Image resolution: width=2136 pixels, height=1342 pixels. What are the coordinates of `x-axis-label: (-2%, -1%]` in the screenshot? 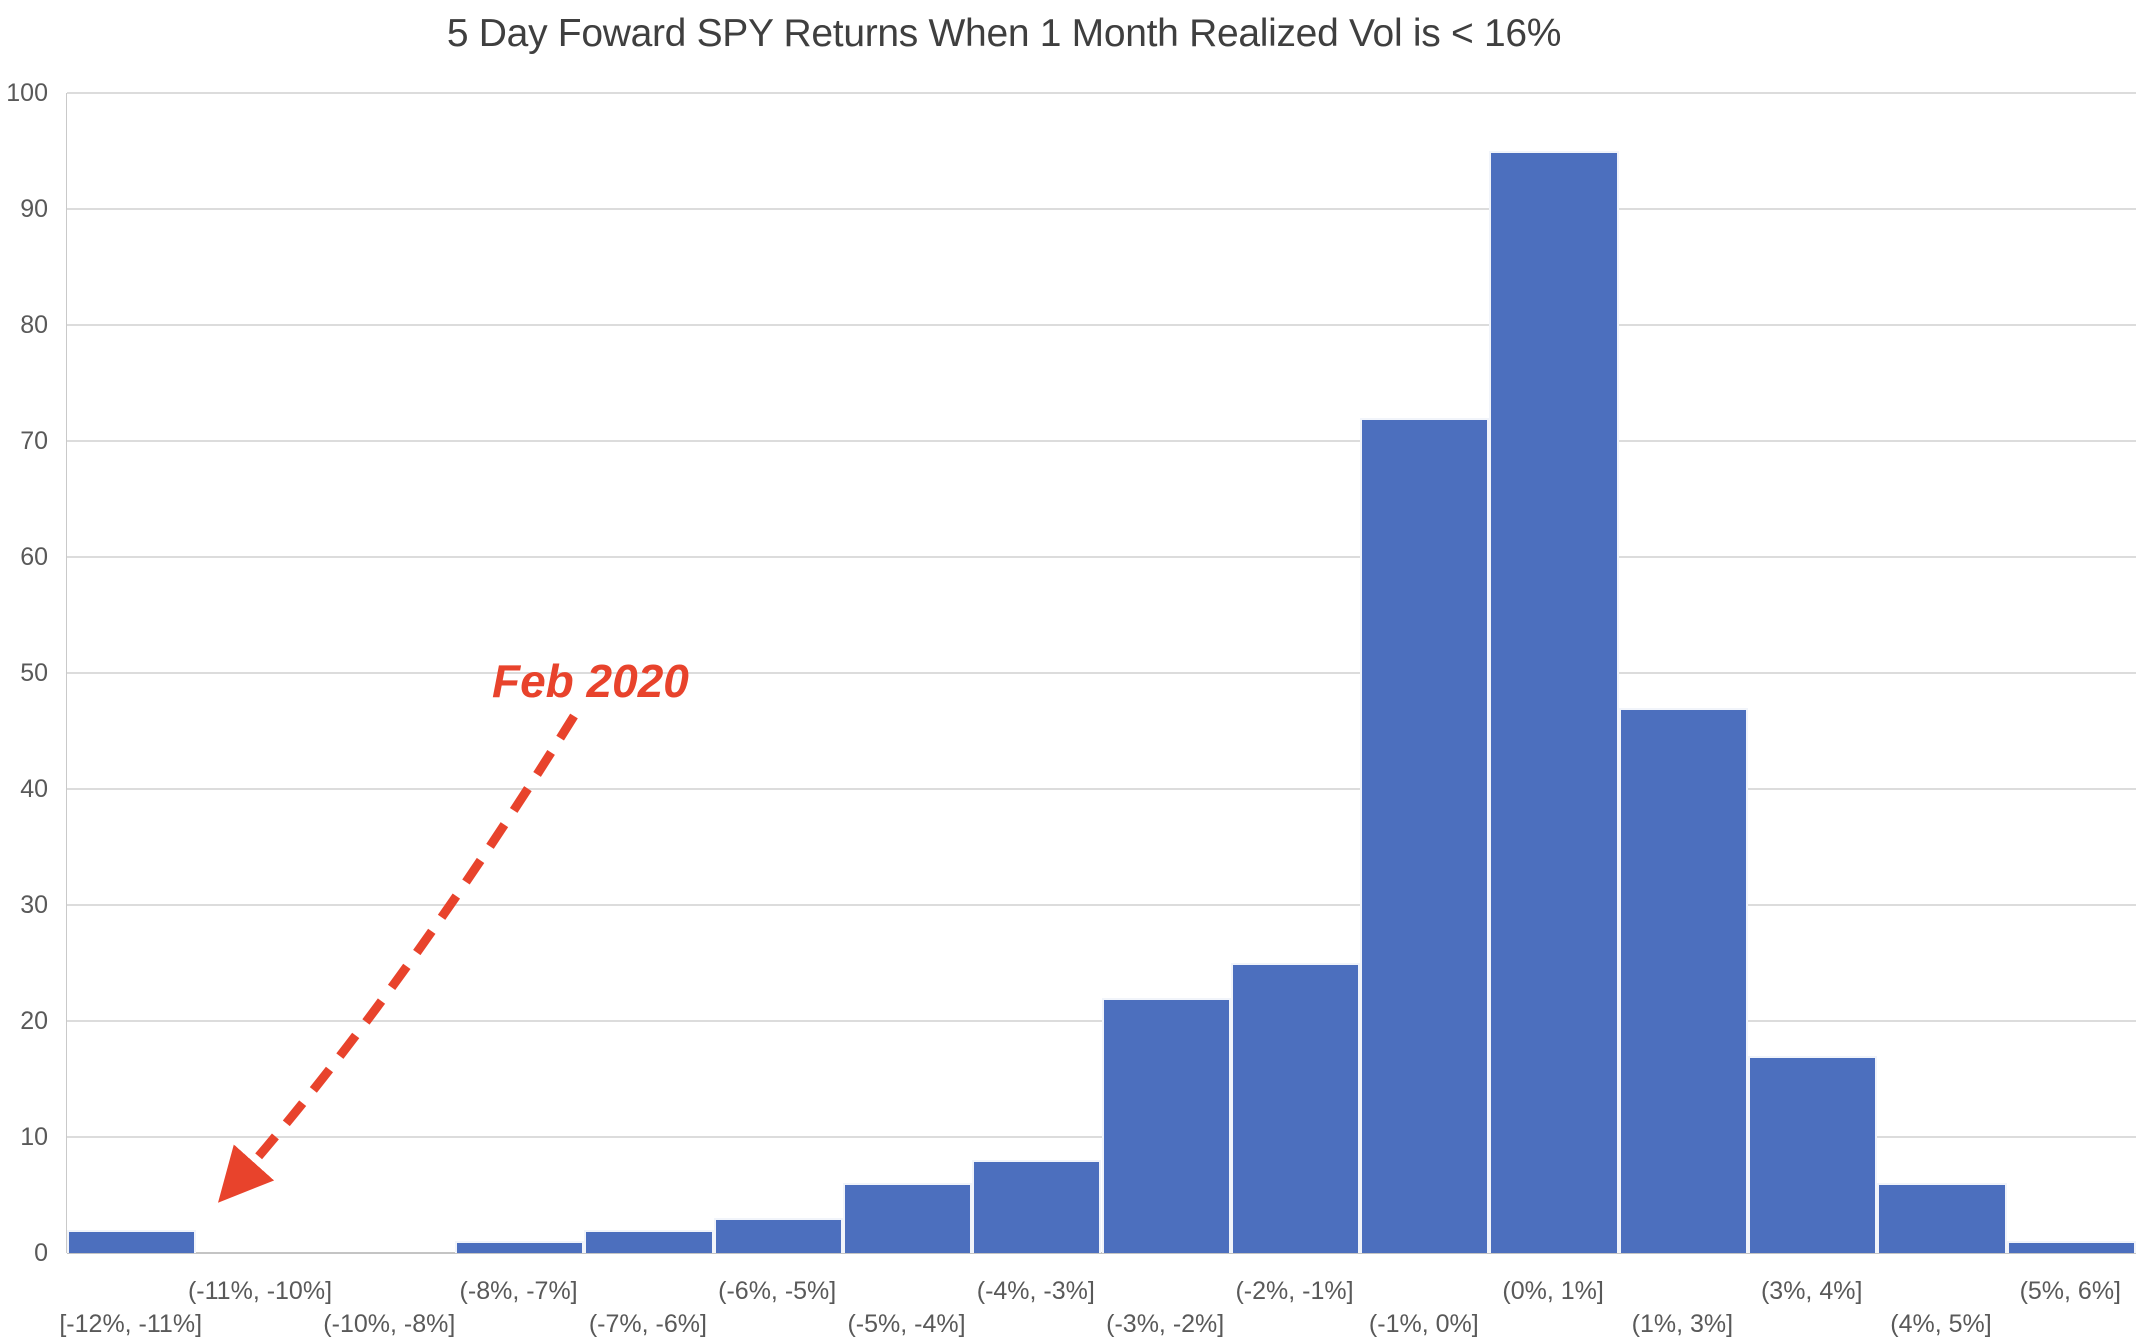 It's located at (1294, 1291).